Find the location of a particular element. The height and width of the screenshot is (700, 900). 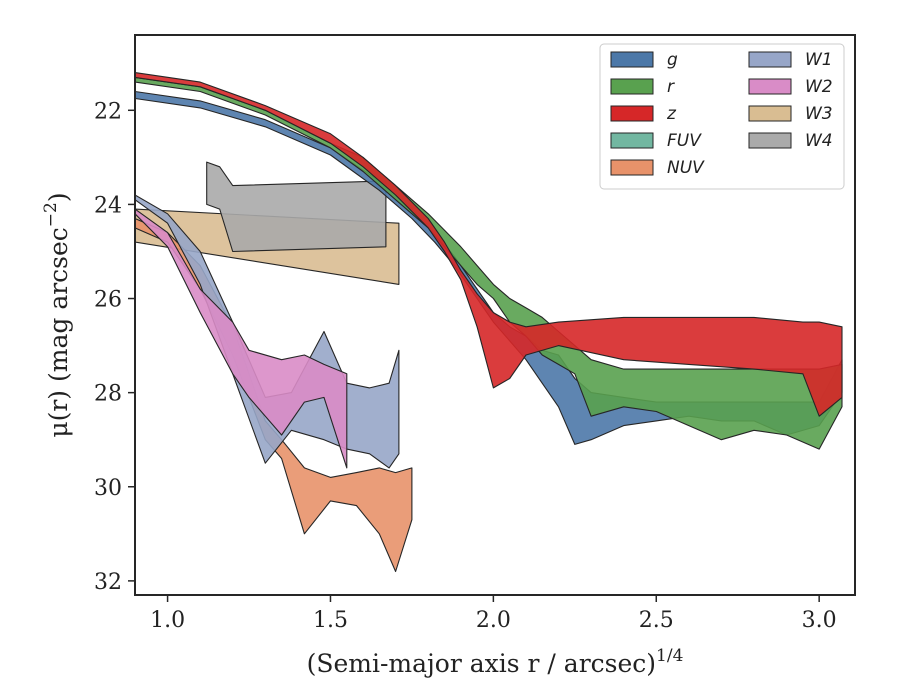

legend-item-w4: W4 is located at coordinates (790, 141).